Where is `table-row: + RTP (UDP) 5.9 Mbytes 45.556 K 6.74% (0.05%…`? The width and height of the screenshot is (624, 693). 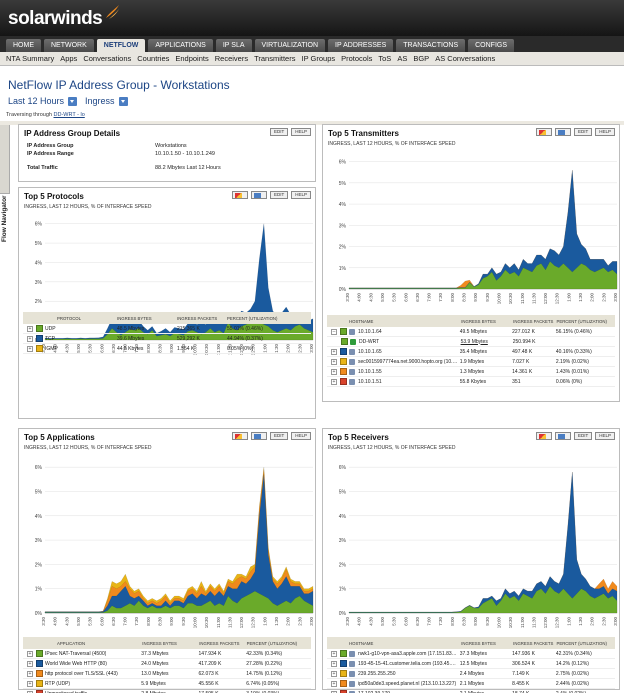 table-row: + RTP (UDP) 5.9 Mbytes 45.556 K 6.74% (0.05%… is located at coordinates (167, 684).